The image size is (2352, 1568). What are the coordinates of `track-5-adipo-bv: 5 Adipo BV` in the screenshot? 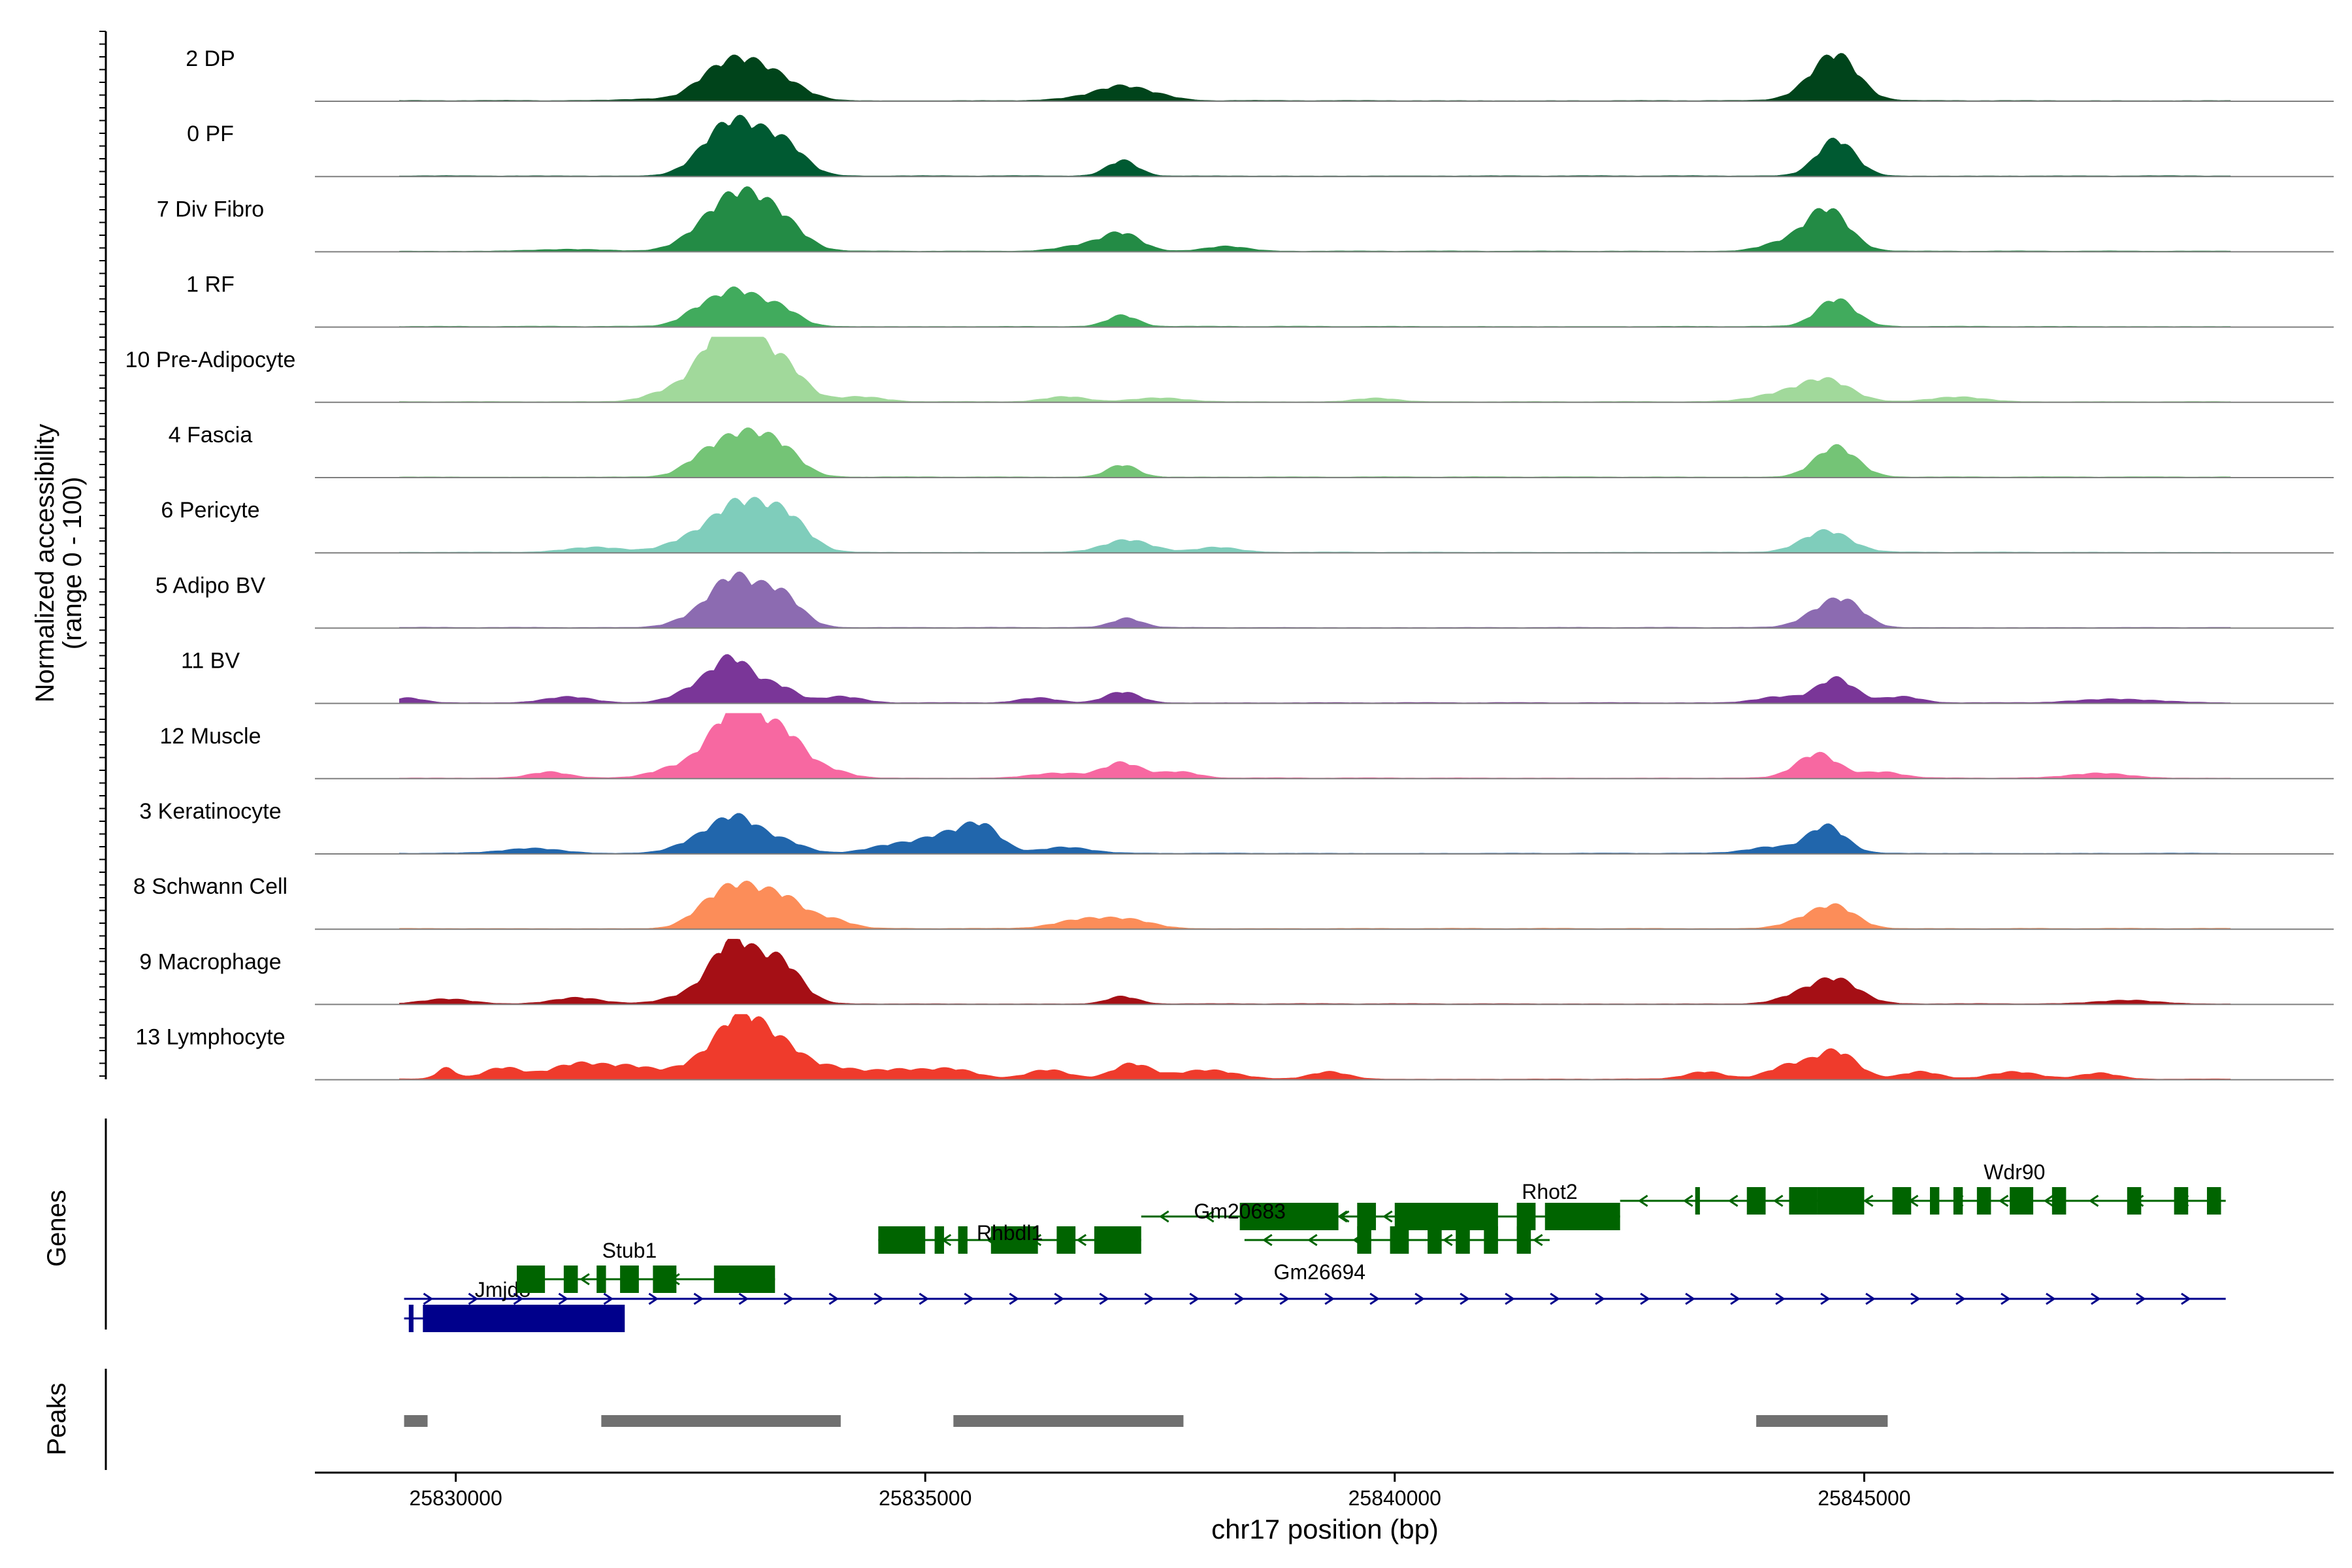 It's located at (1244, 600).